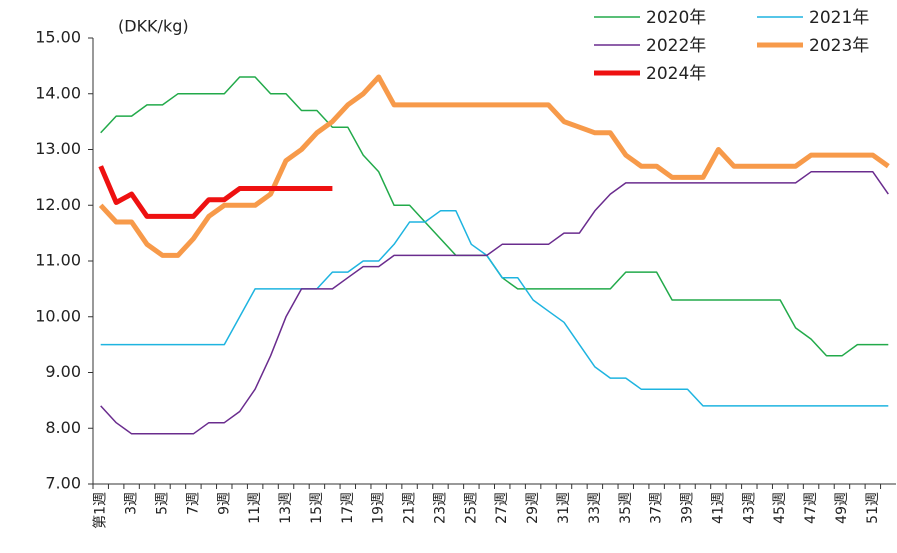 This screenshot has width=897, height=553. Describe the element at coordinates (286, 508) in the screenshot. I see `x-tick-label: 13週` at that location.